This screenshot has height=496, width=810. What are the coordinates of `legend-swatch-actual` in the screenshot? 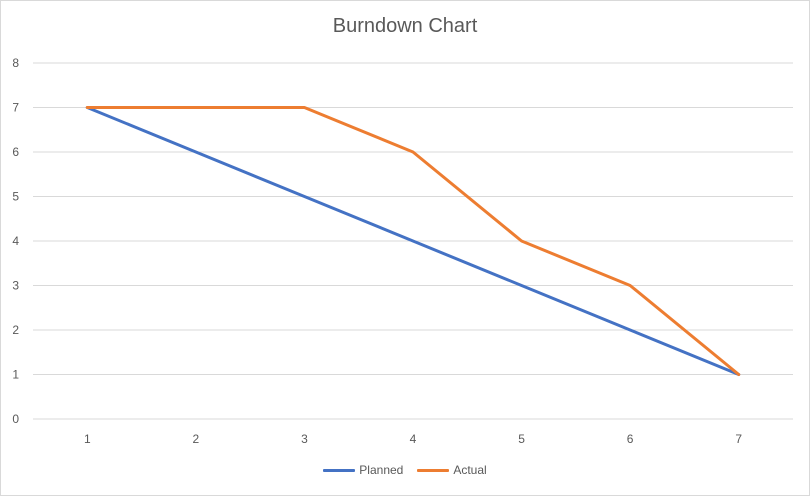 It's located at (433, 470).